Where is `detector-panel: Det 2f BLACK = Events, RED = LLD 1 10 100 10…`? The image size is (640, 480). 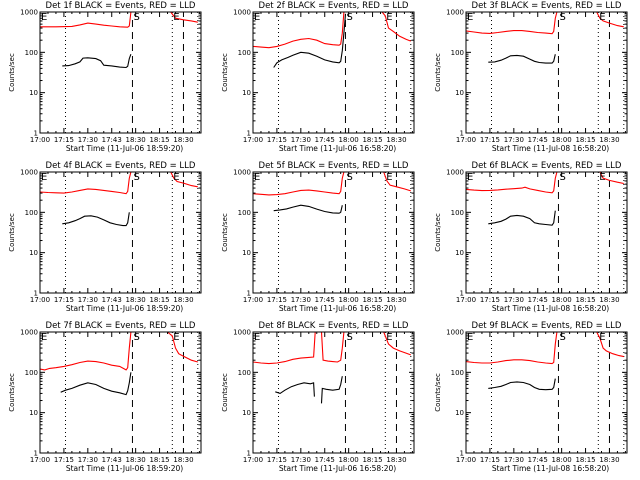
detector-panel: Det 2f BLACK = Events, RED = LLD 1 10 100 10… is located at coordinates (319, 80).